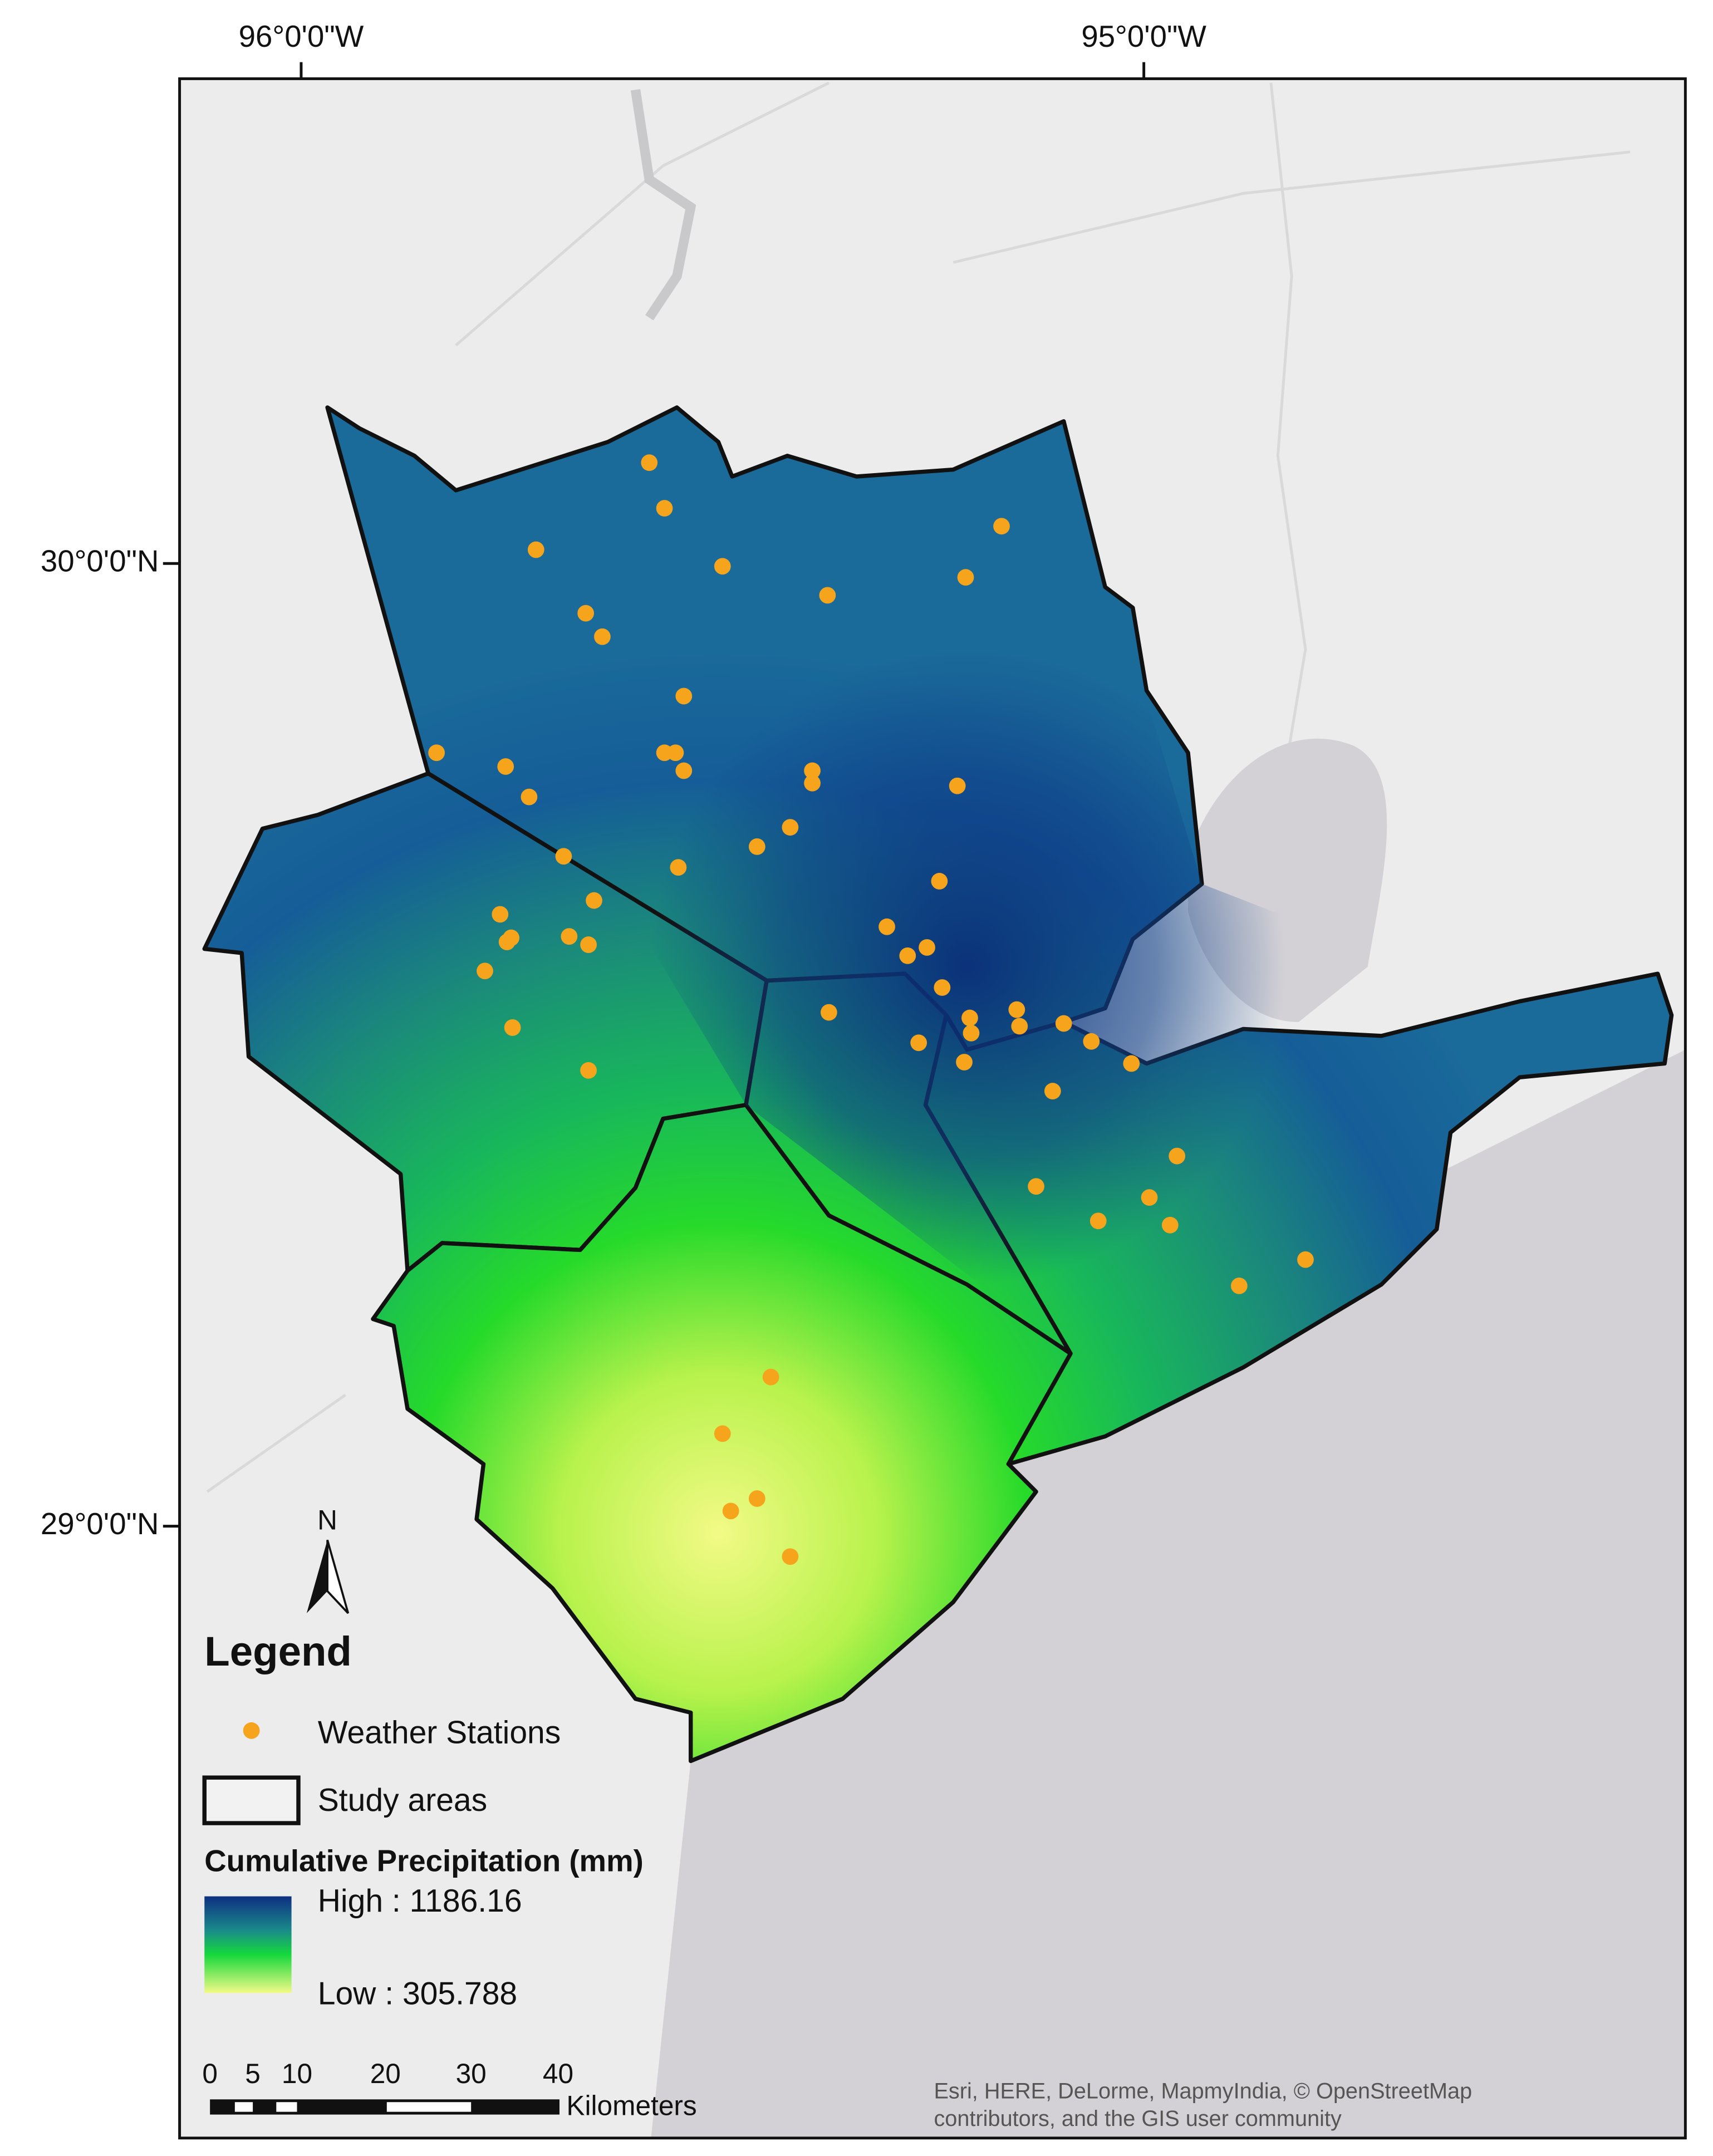  What do you see at coordinates (439, 1733) in the screenshot?
I see `legend-item: Weather Stations` at bounding box center [439, 1733].